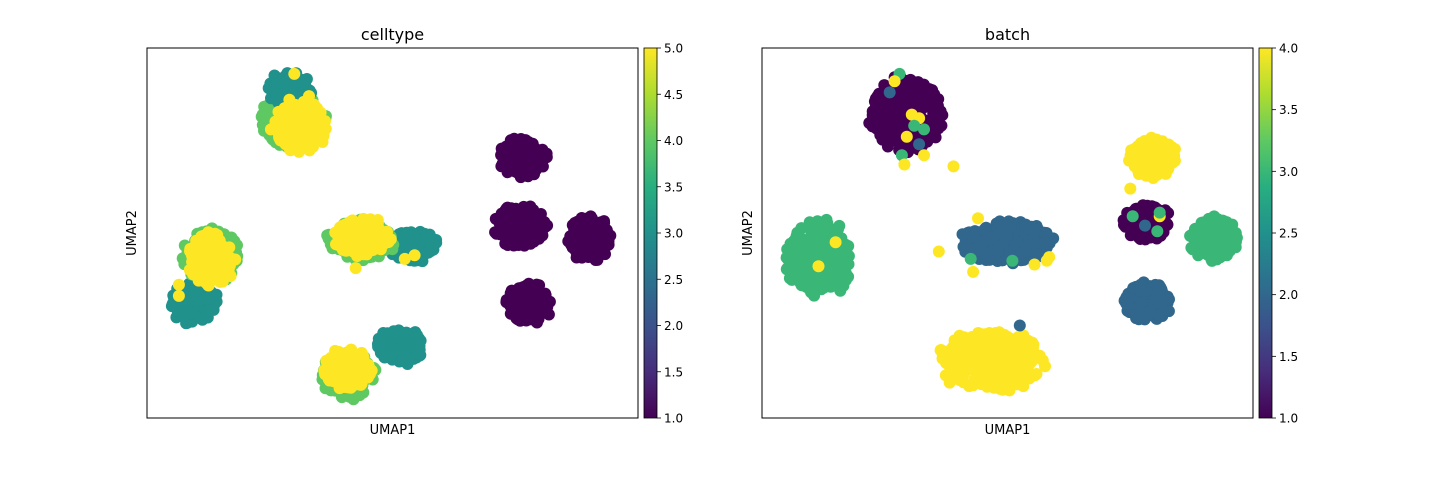 This screenshot has width=1455, height=480. What do you see at coordinates (673, 372) in the screenshot?
I see `colorbar-tick-label: 1.5` at bounding box center [673, 372].